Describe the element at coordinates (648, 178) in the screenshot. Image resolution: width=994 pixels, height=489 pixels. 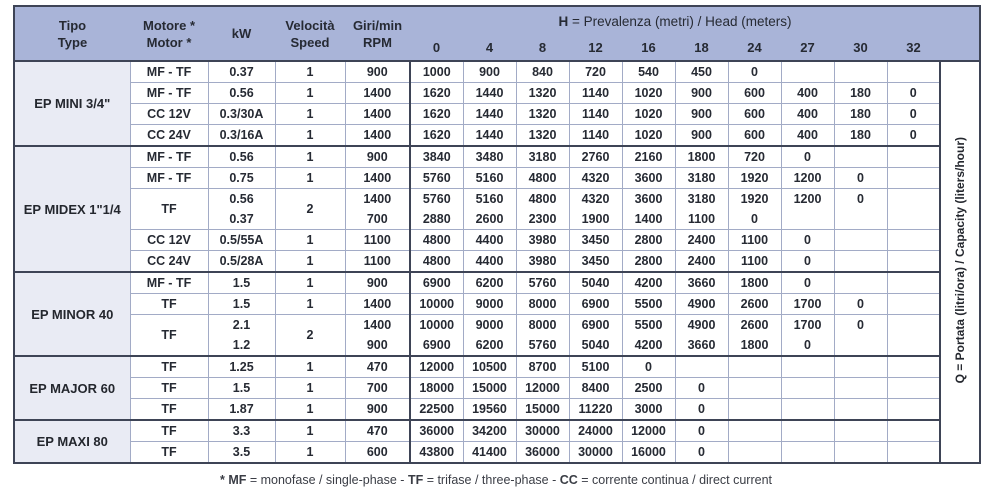
I see `cell-line: 3600` at that location.